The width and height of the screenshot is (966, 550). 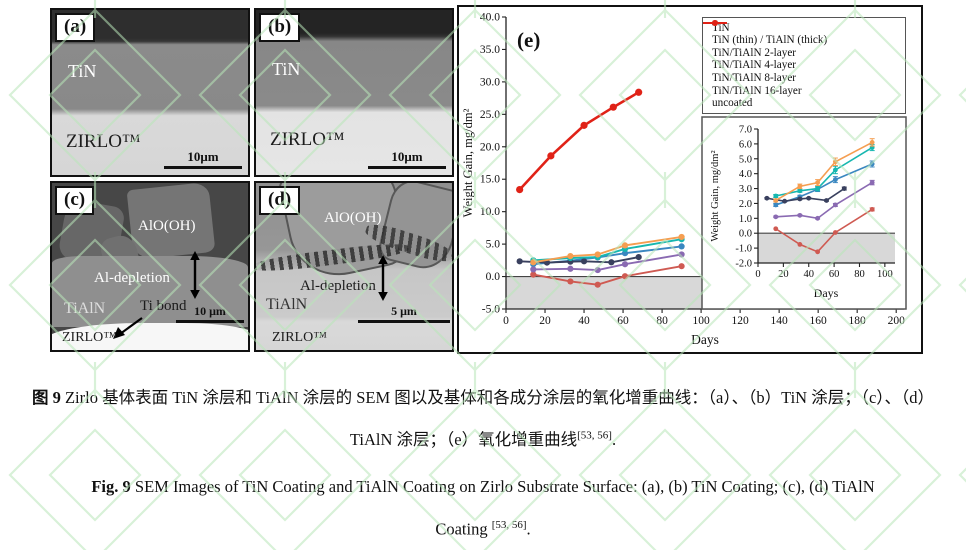 What do you see at coordinates (754, 78) in the screenshot?
I see `legend-label: TiN/TiAlN 8-layer` at bounding box center [754, 78].